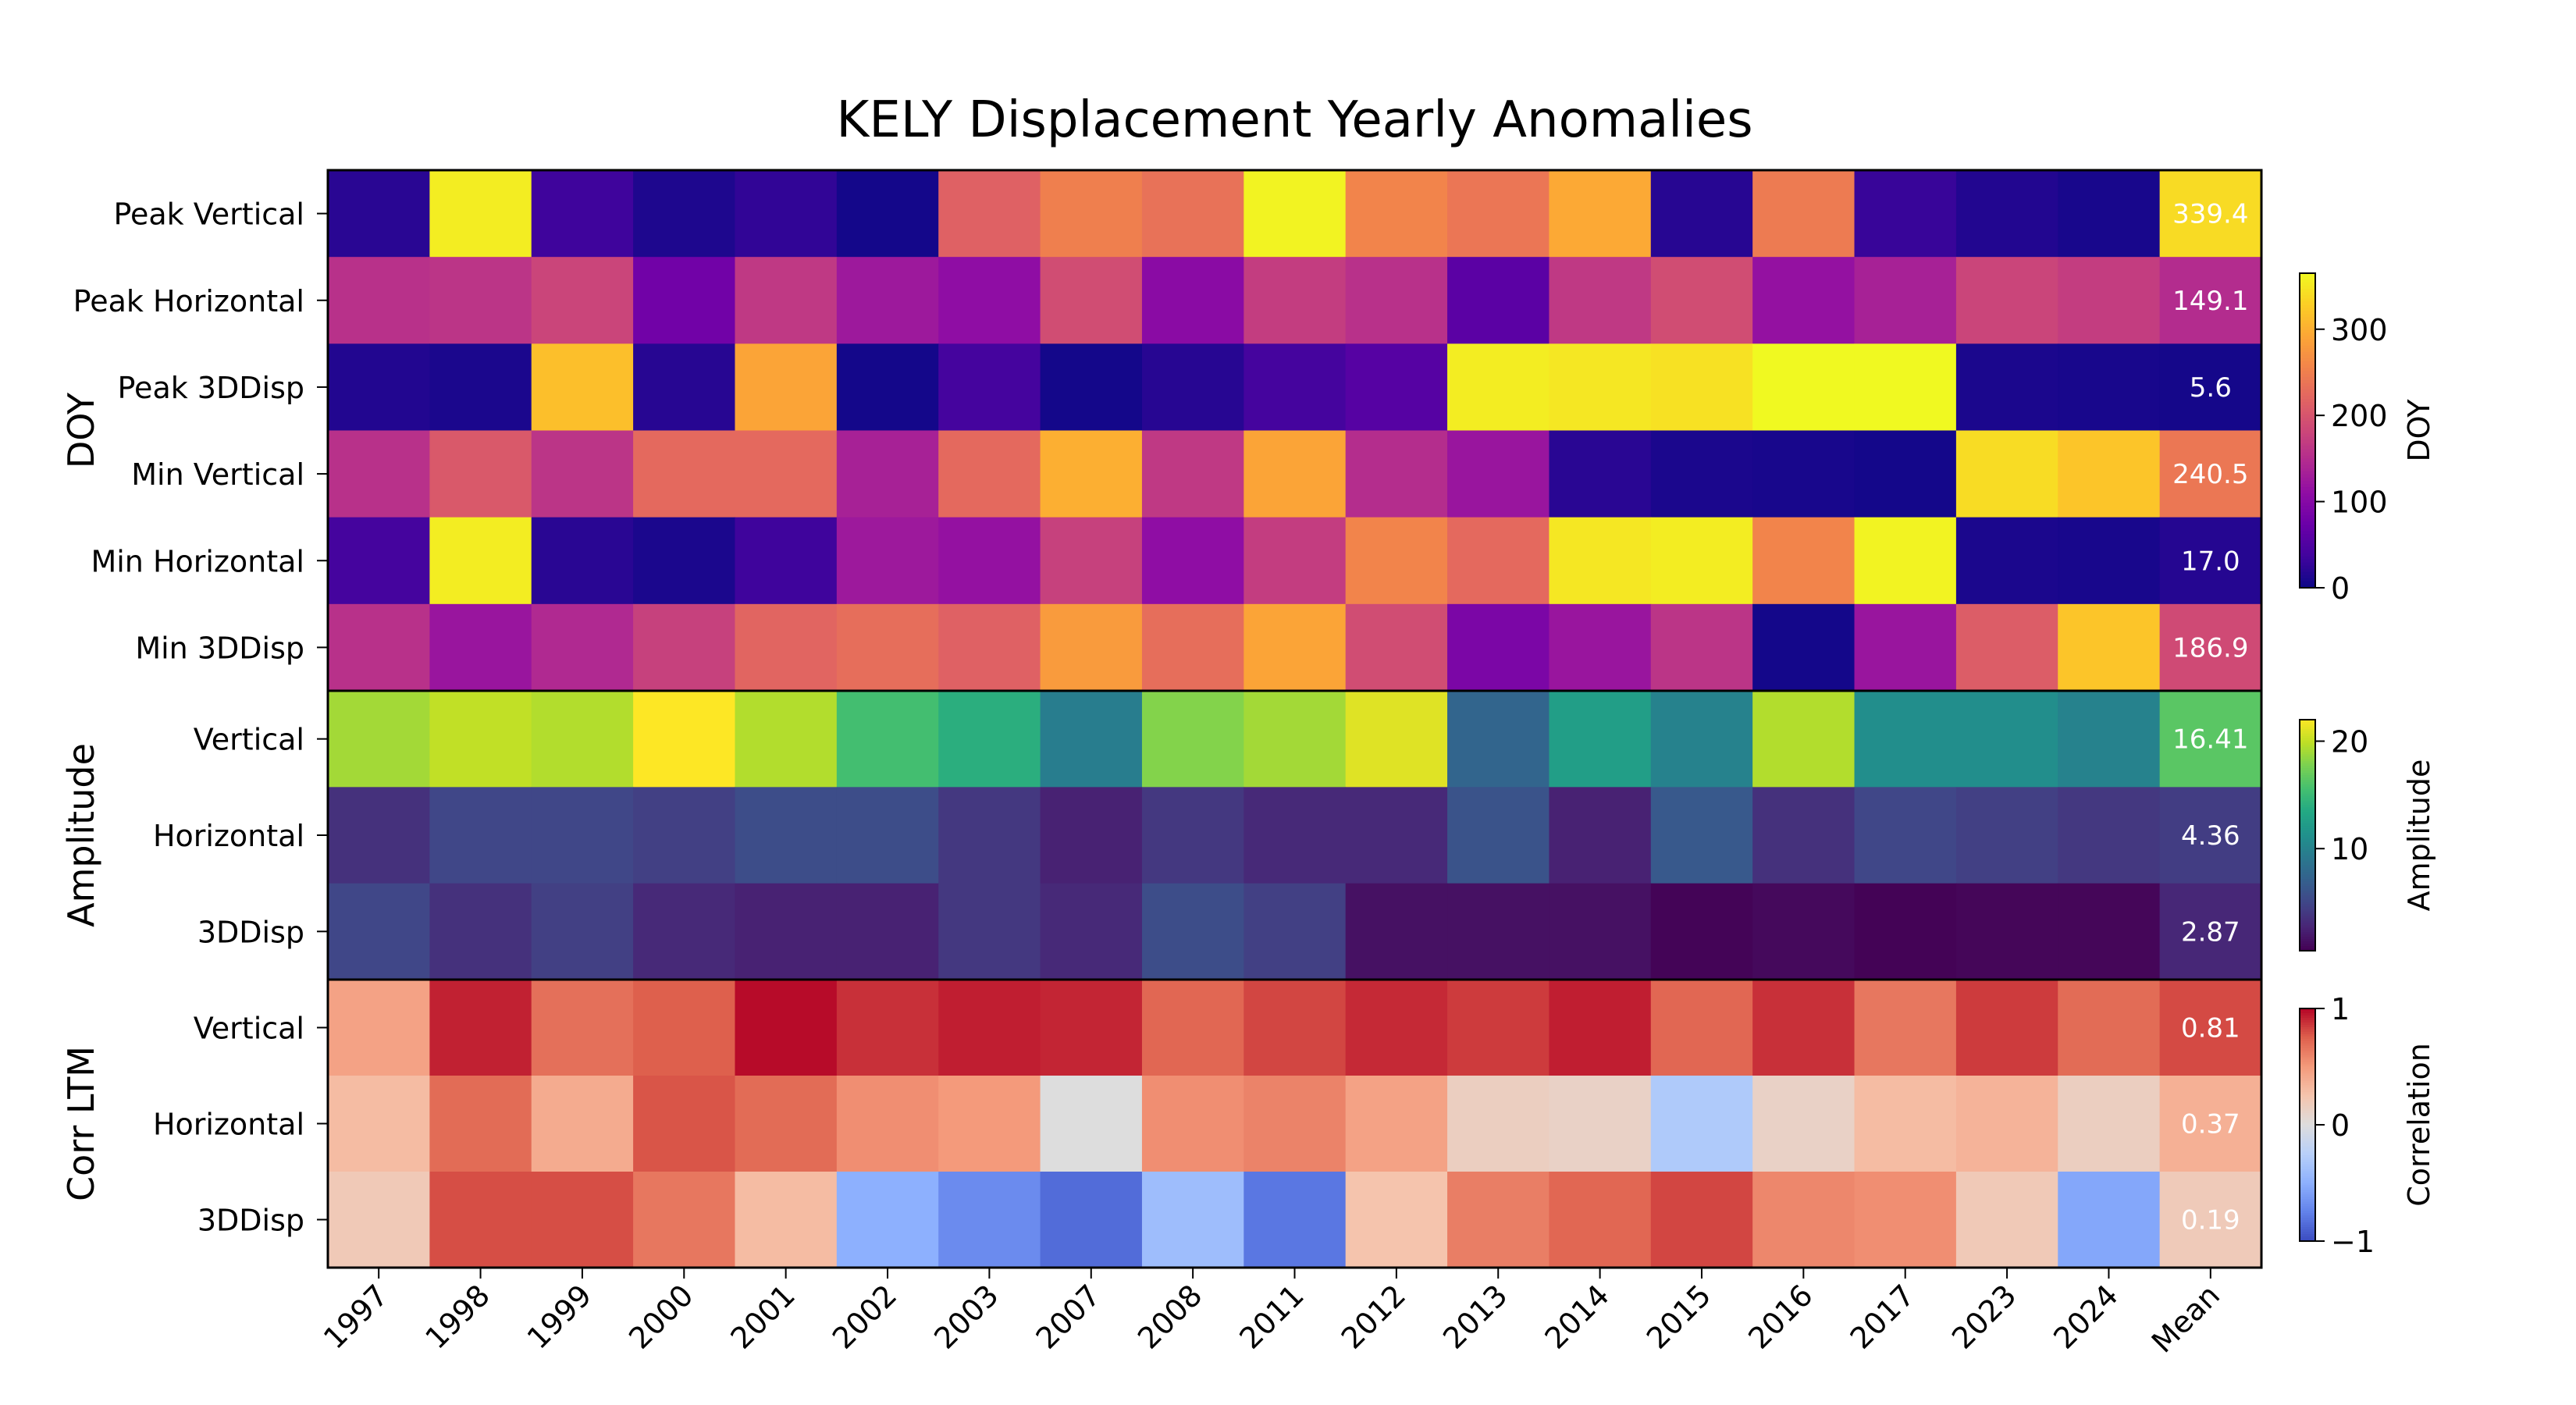 This screenshot has height=1405, width=2576. What do you see at coordinates (1374, 1317) in the screenshot?
I see `x-tick-label: 2012` at bounding box center [1374, 1317].